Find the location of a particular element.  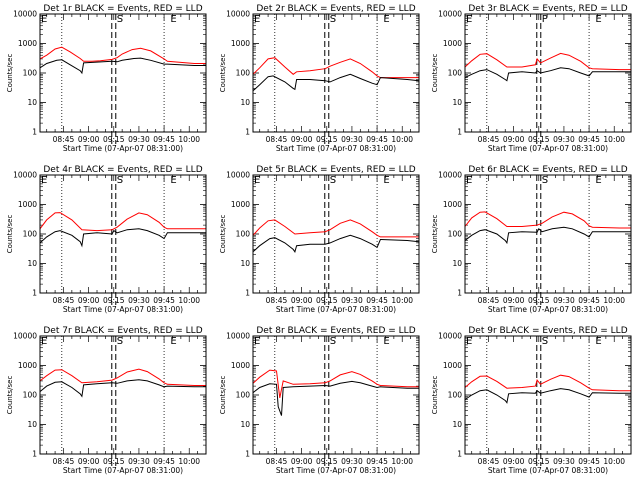

panel-title: Det 5r BLACK = Events, RED = LLD is located at coordinates (335, 170).